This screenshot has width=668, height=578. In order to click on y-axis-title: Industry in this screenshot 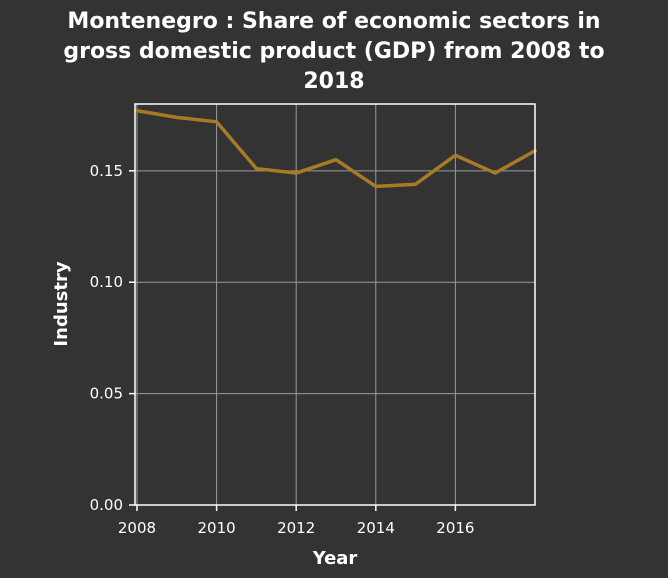, I will do `click(61, 303)`.